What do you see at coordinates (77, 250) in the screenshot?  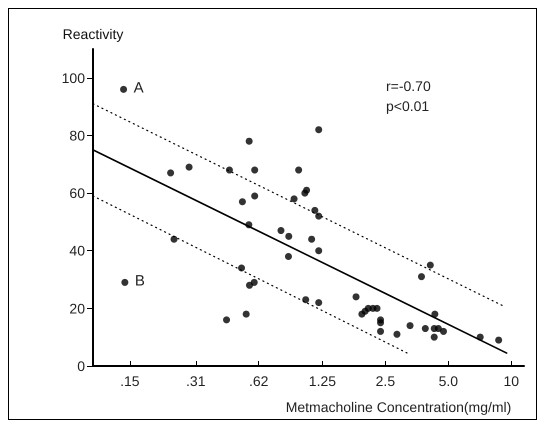 I see `y-tick-label: 40` at bounding box center [77, 250].